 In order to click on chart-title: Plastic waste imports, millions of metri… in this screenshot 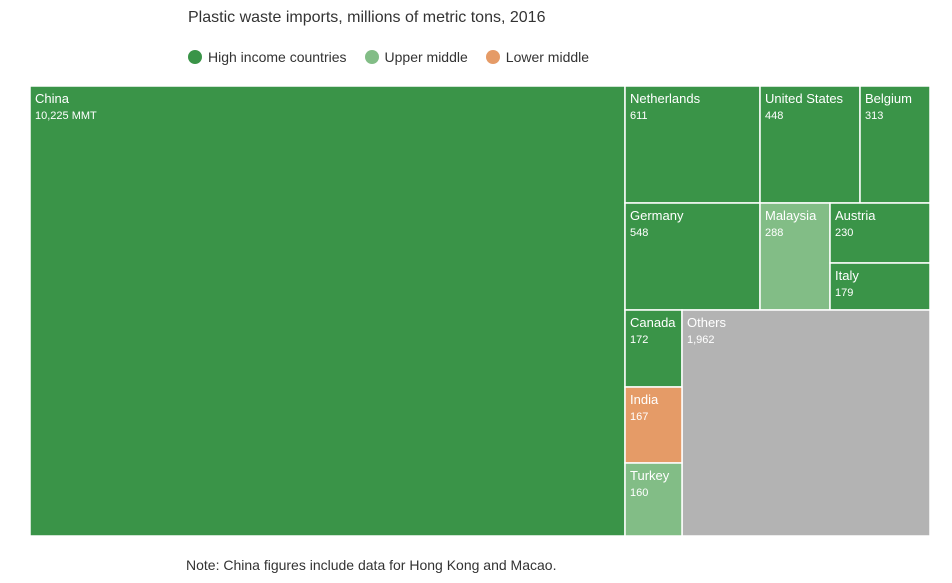, I will do `click(367, 17)`.